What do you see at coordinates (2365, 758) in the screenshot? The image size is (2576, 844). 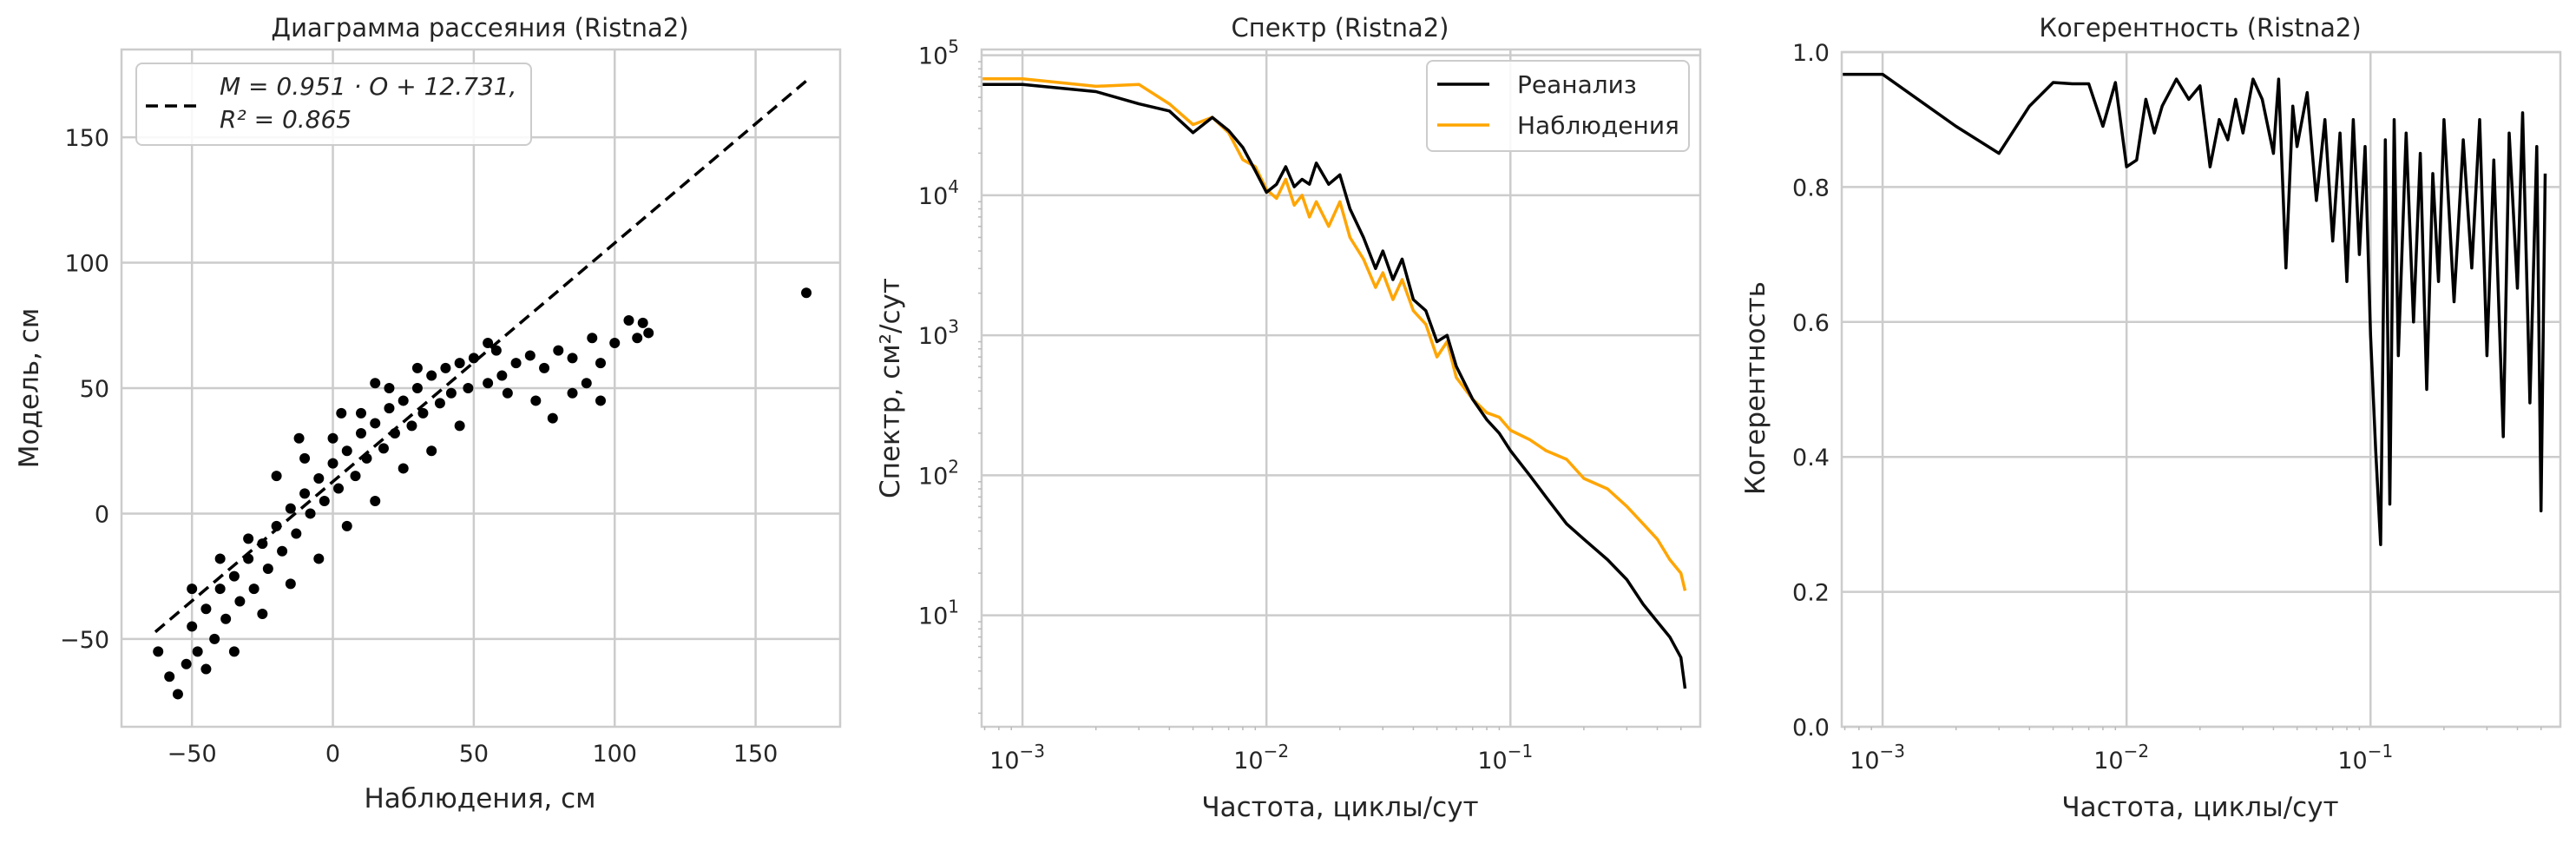 I see `x-tick-label: 10−1` at bounding box center [2365, 758].